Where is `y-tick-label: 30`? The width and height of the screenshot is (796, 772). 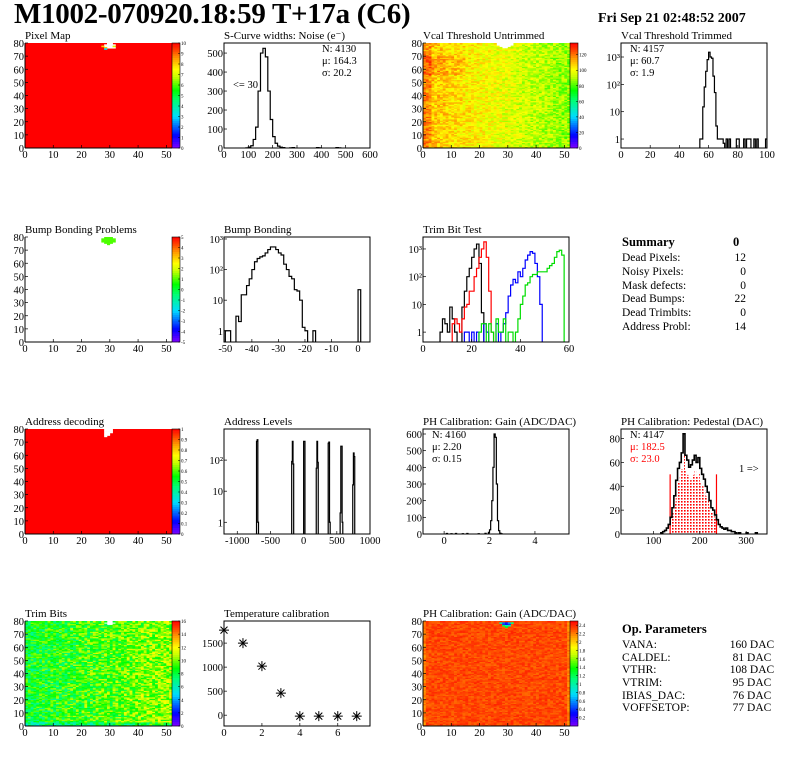 y-tick-label: 30 is located at coordinates (19, 110).